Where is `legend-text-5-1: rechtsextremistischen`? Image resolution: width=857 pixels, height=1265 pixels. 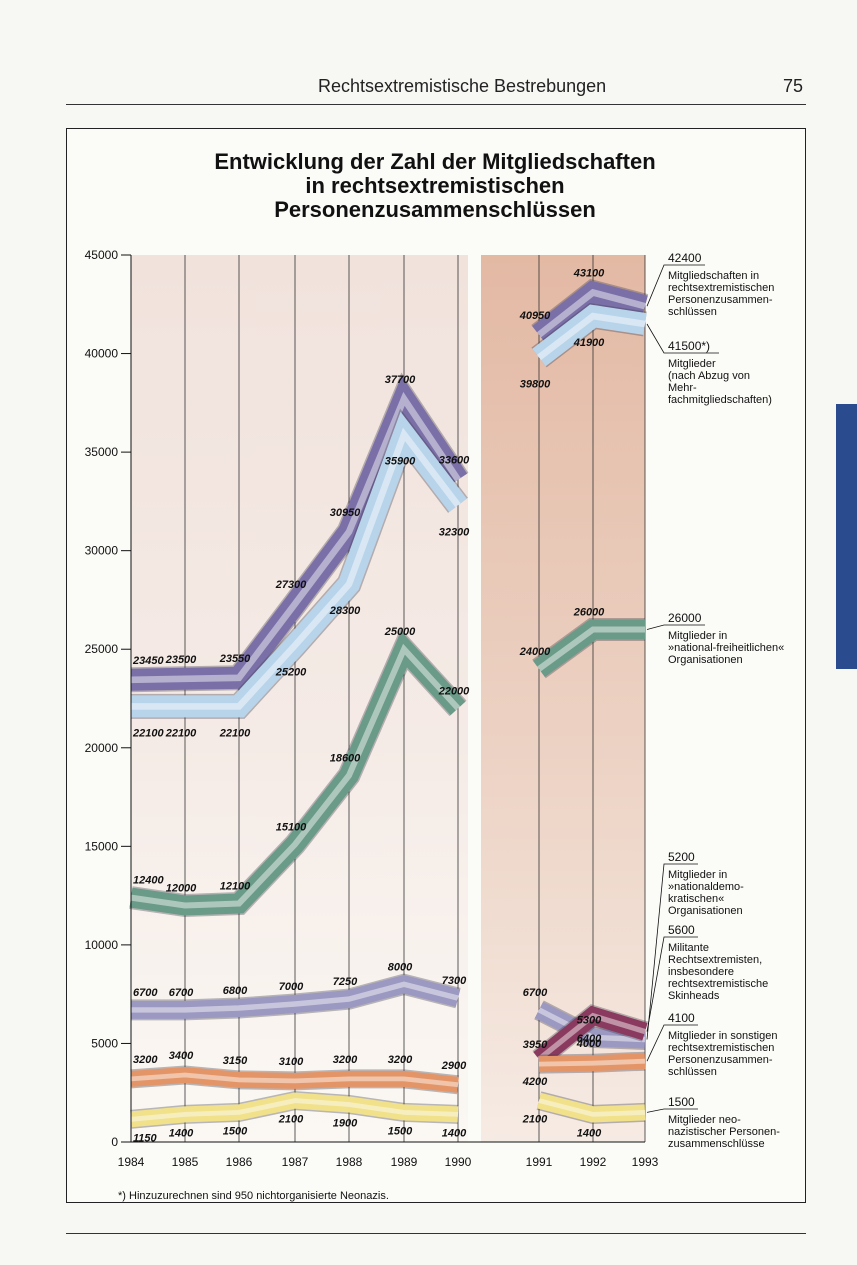 legend-text-5-1: rechtsextremistischen is located at coordinates (721, 1048).